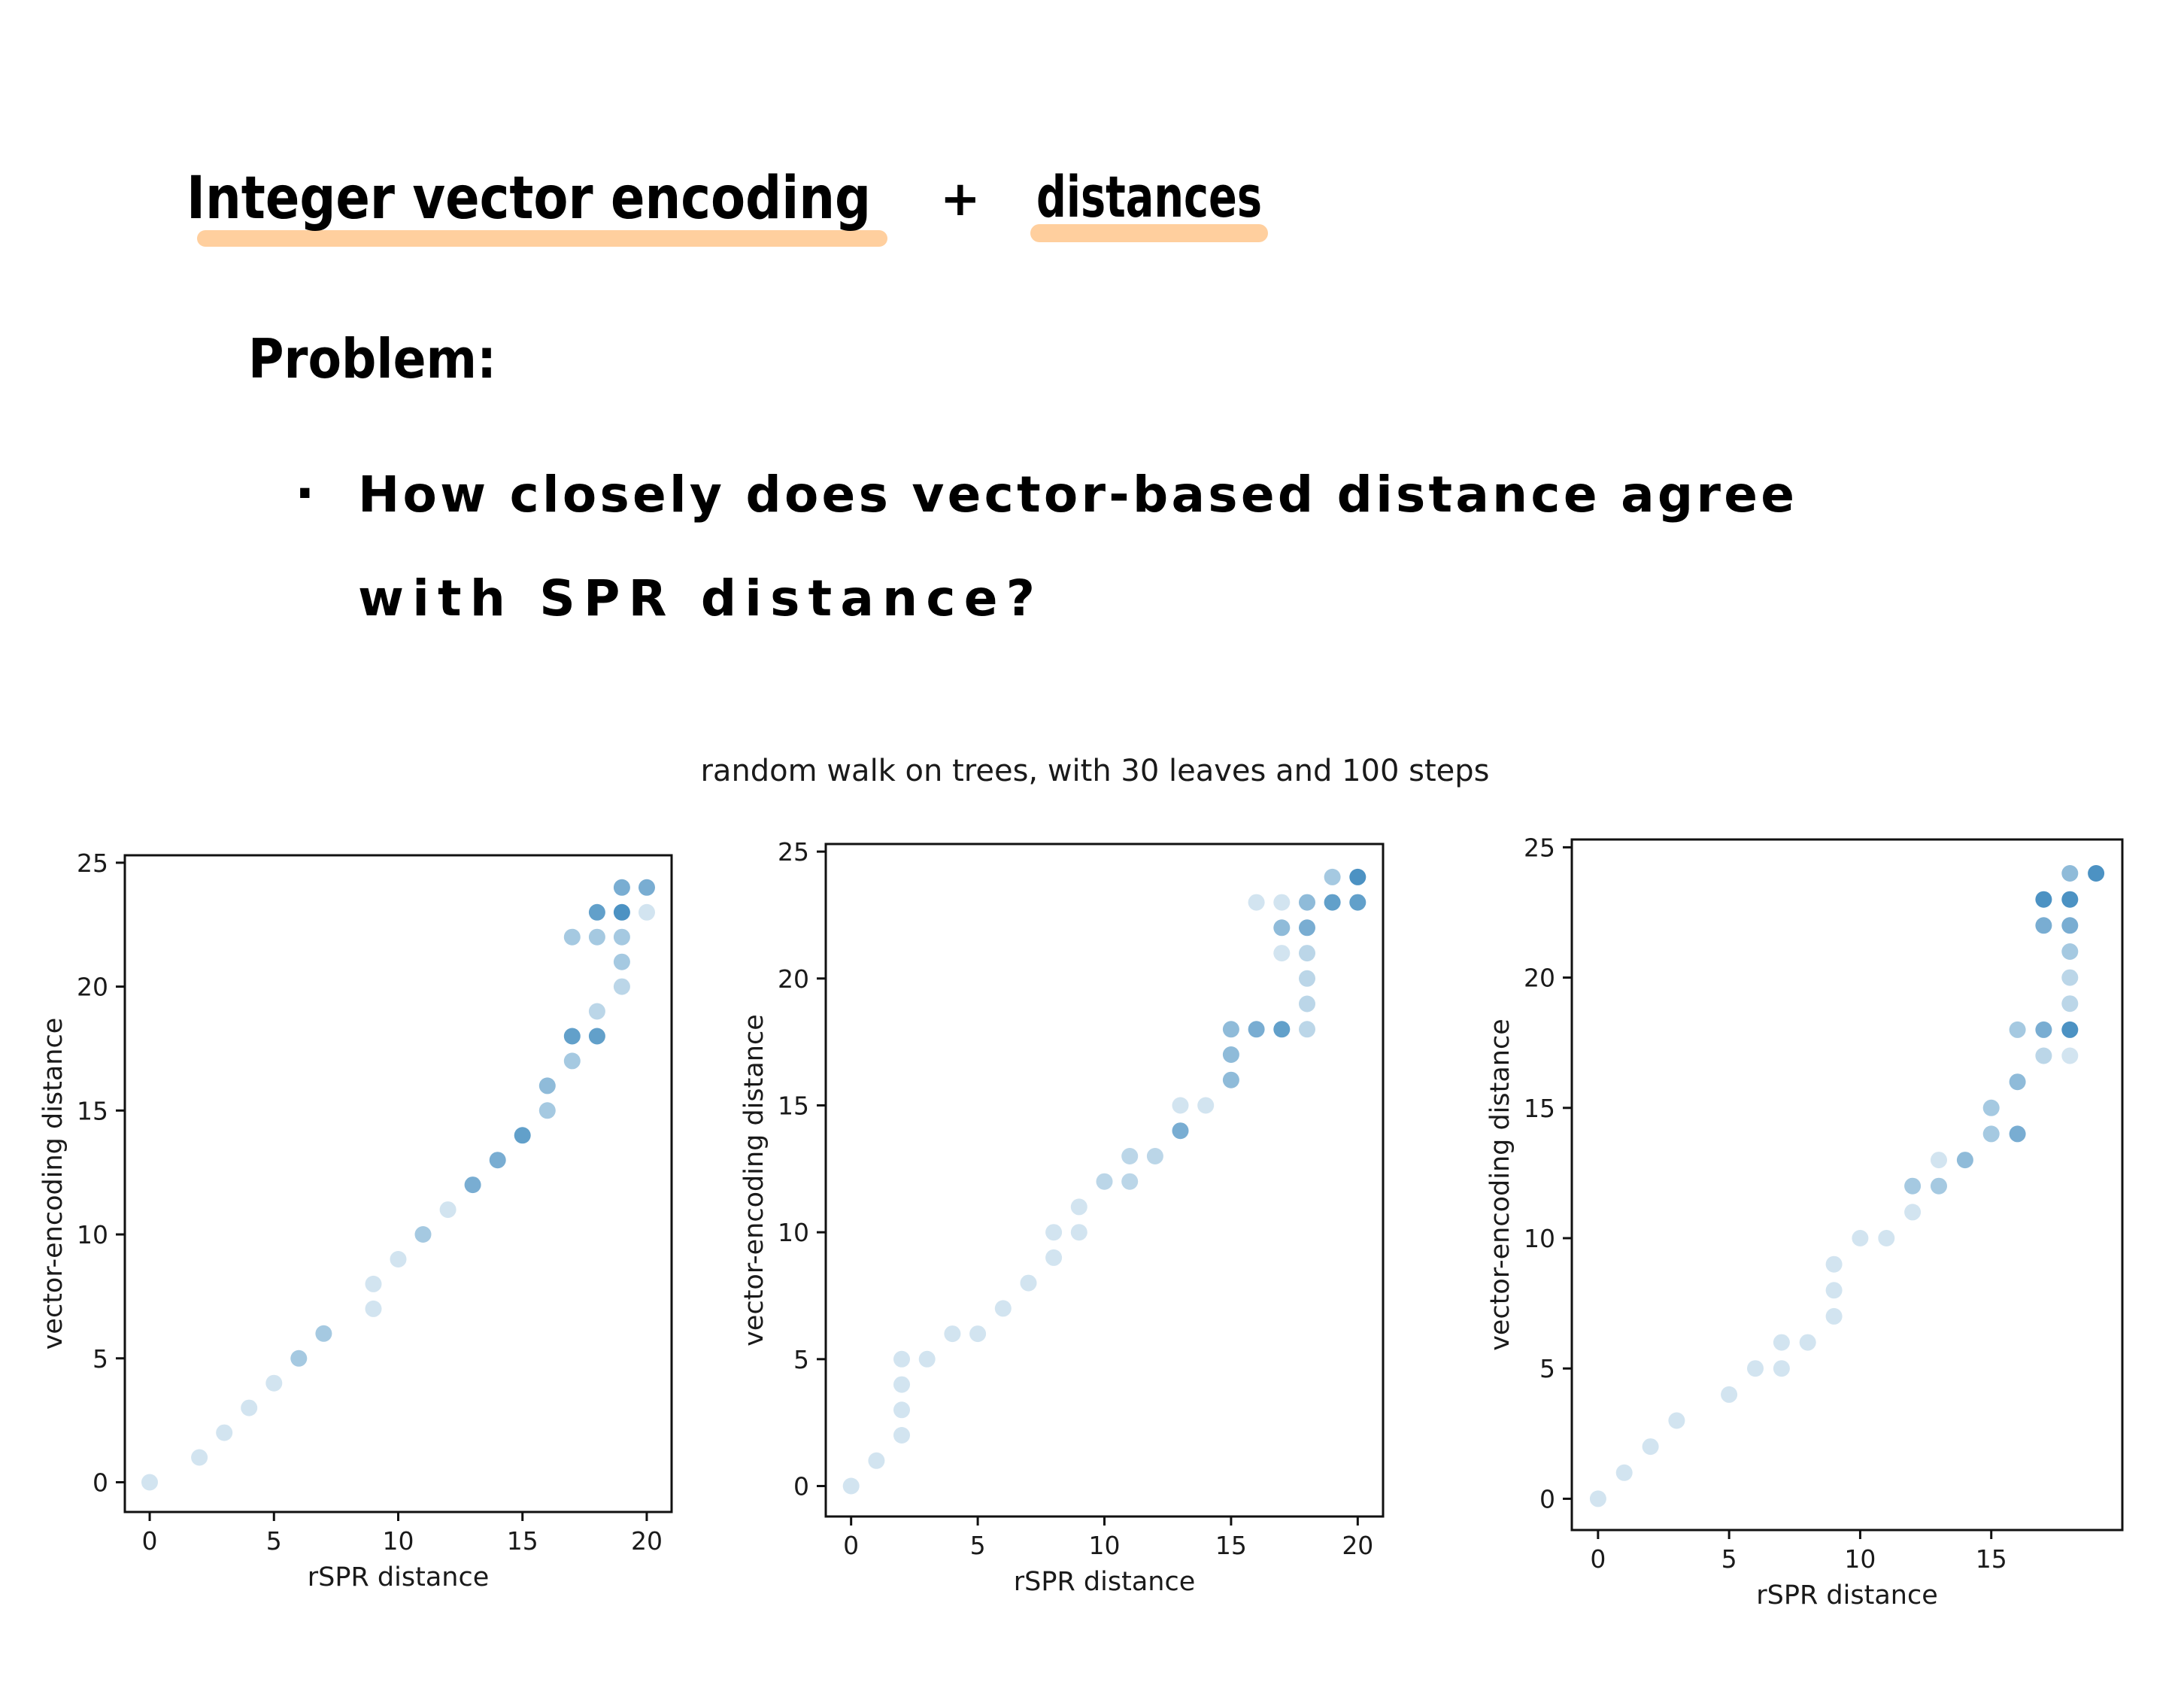  Describe the element at coordinates (1105, 1545) in the screenshot. I see `x-tick-label: 10` at that location.